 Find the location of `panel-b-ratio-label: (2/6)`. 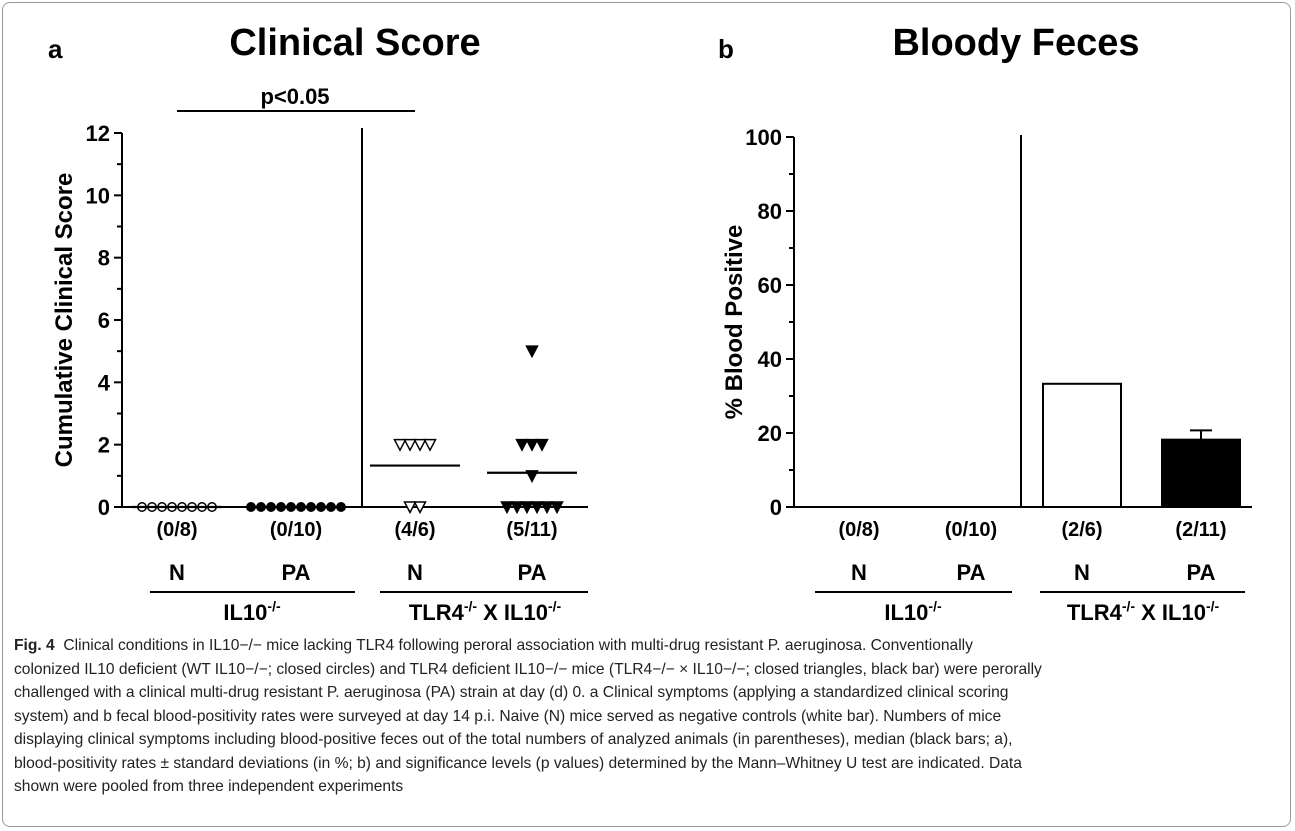

panel-b-ratio-label: (2/6) is located at coordinates (1081, 530).